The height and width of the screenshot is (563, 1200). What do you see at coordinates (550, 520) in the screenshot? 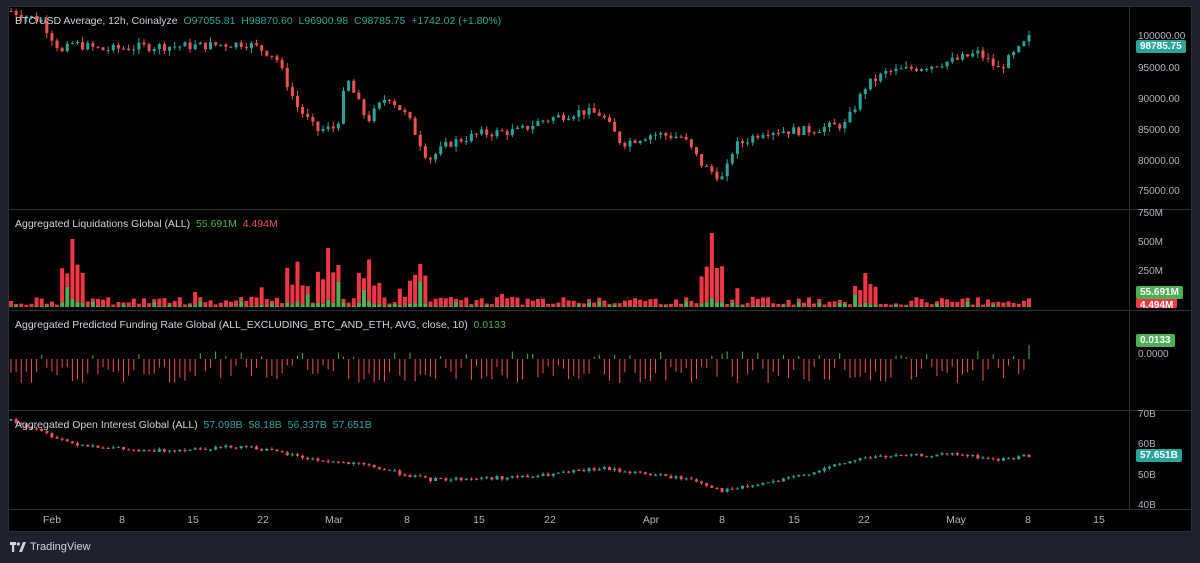
I see `time-tick: 22` at bounding box center [550, 520].